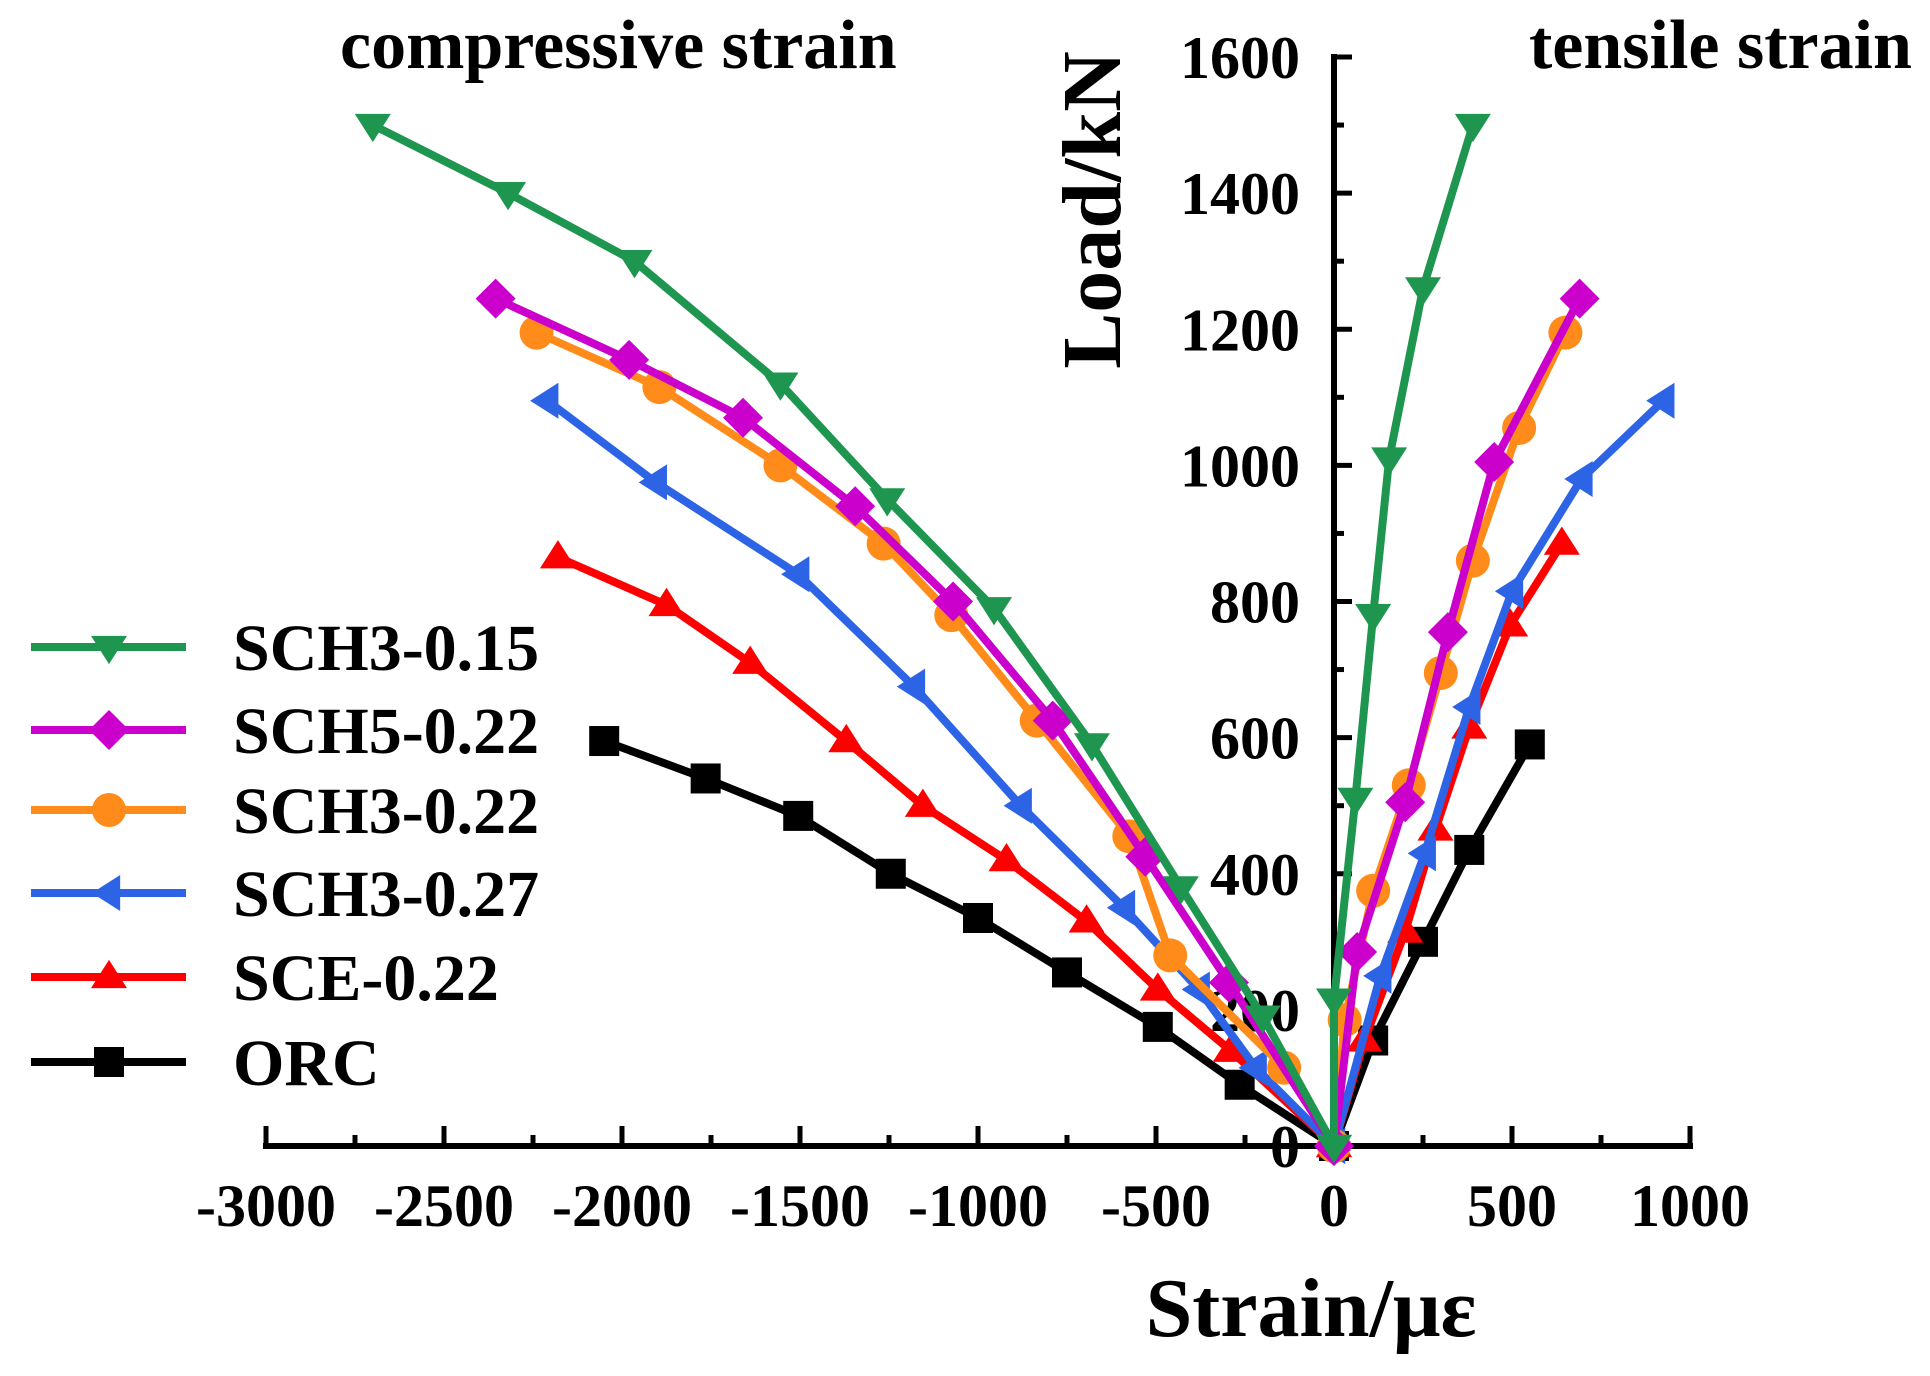  Describe the element at coordinates (1311, 1308) in the screenshot. I see `x-axis-title: Strain/με` at that location.